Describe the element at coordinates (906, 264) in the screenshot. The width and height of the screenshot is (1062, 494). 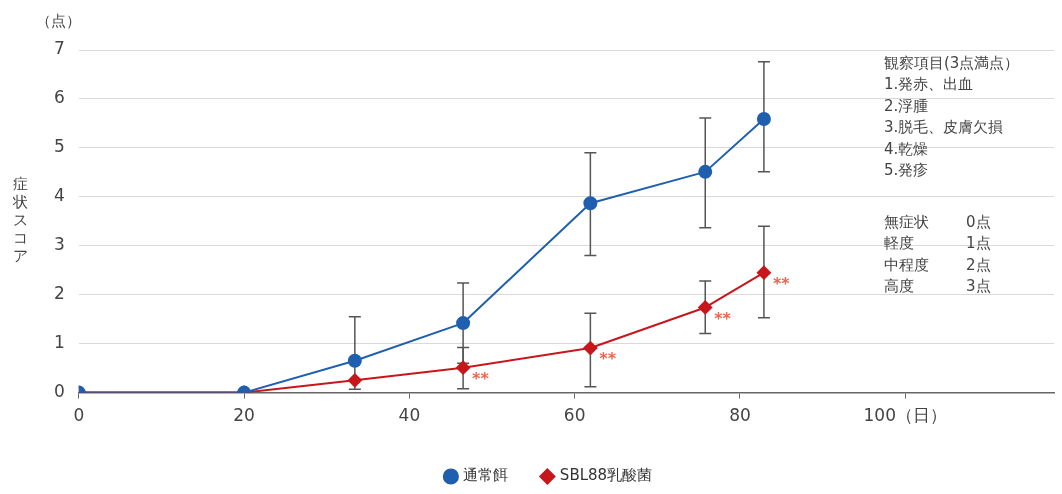
I see `annotation: 中程度` at that location.